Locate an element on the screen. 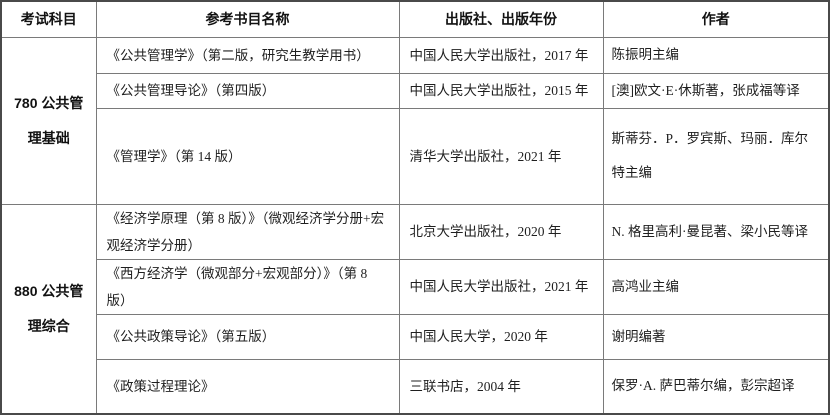 This screenshot has width=830, height=415. book-title-cell: 《经济学原理（第 8 版）》（微观经济学分册+宏观经济学分册） is located at coordinates (247, 231).